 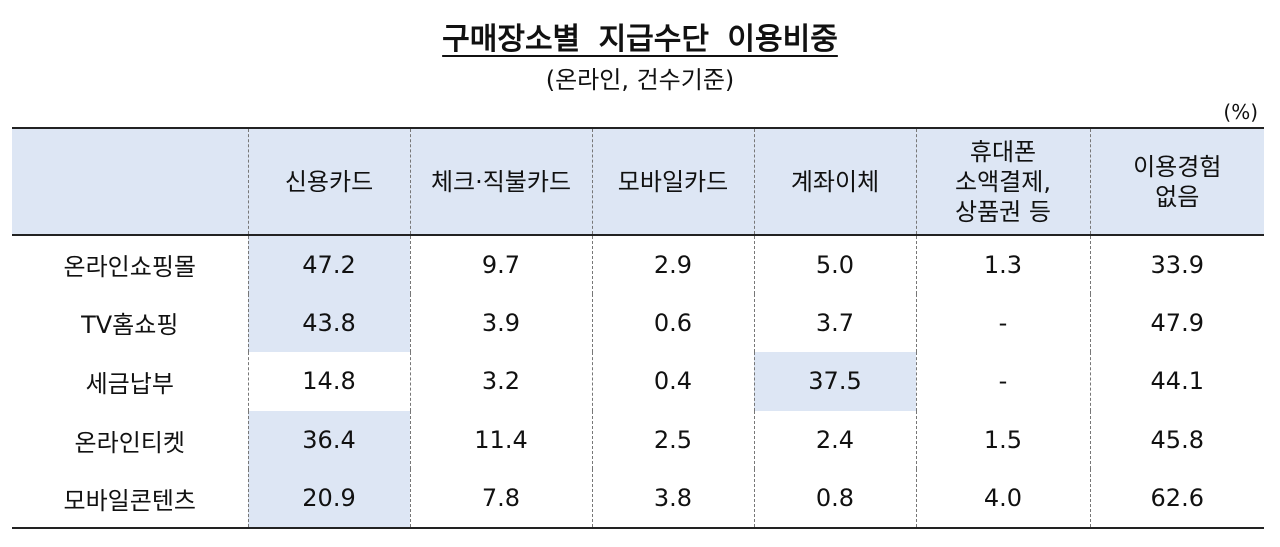 I want to click on table-cell: 0.8, so click(x=834, y=499).